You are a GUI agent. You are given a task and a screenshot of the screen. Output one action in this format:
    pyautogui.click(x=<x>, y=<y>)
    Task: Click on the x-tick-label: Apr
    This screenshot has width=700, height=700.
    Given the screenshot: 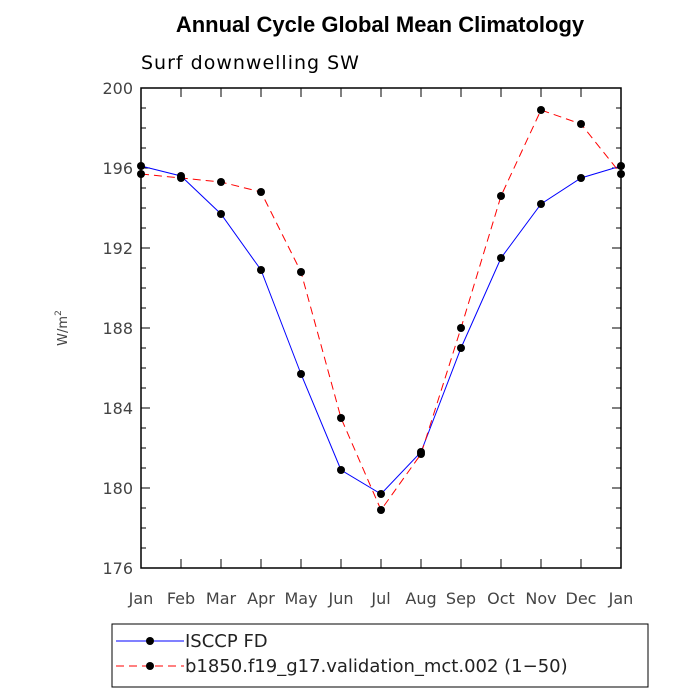 What is the action you would take?
    pyautogui.click(x=261, y=598)
    